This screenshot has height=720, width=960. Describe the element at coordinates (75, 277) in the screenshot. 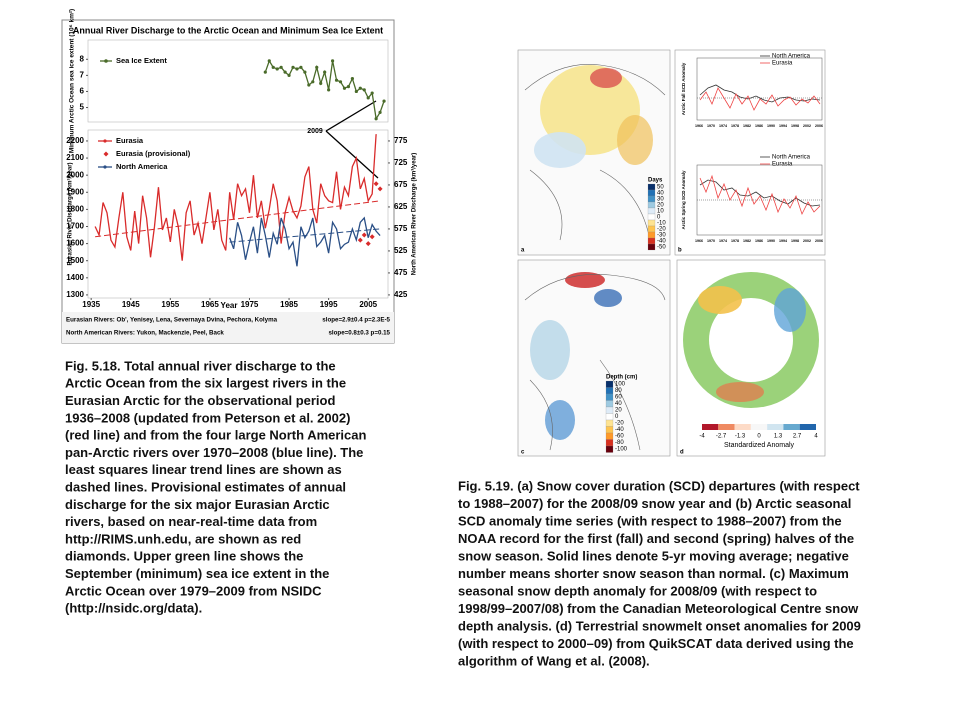

I see `y-tick-label: 1400` at that location.